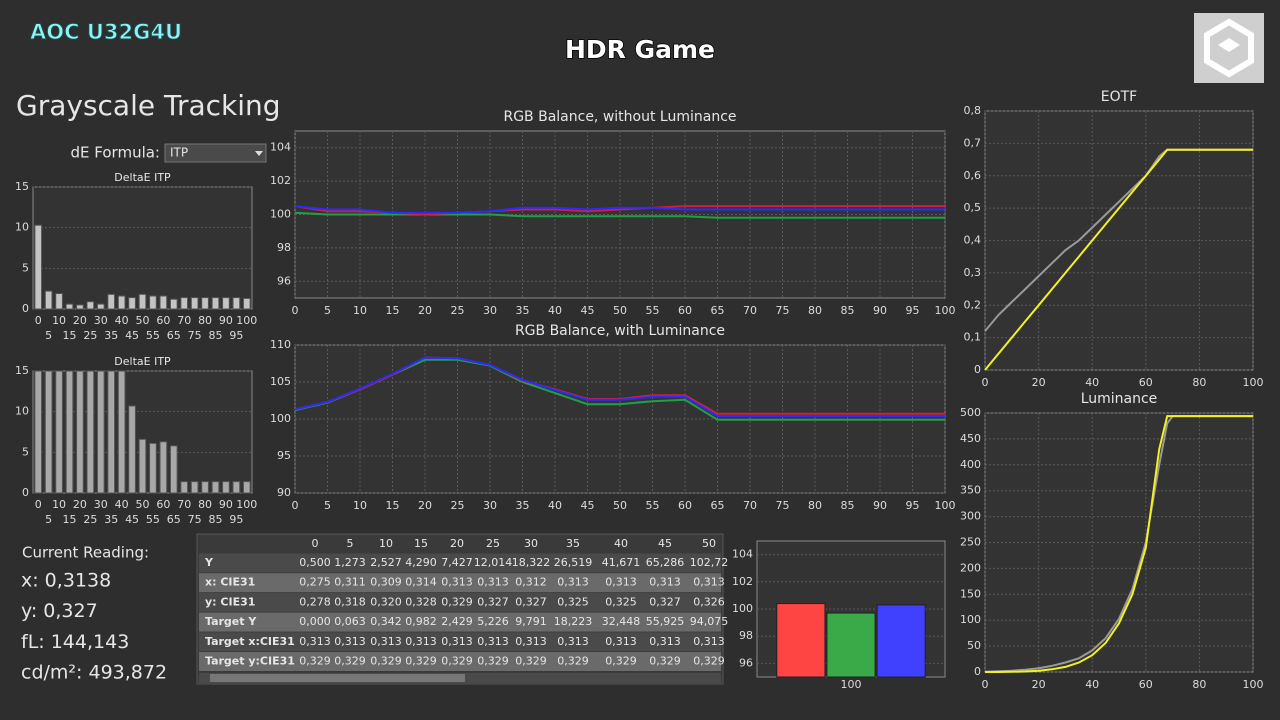 The image size is (1280, 720). Describe the element at coordinates (970, 490) in the screenshot. I see `y-tick-label: 350` at that location.